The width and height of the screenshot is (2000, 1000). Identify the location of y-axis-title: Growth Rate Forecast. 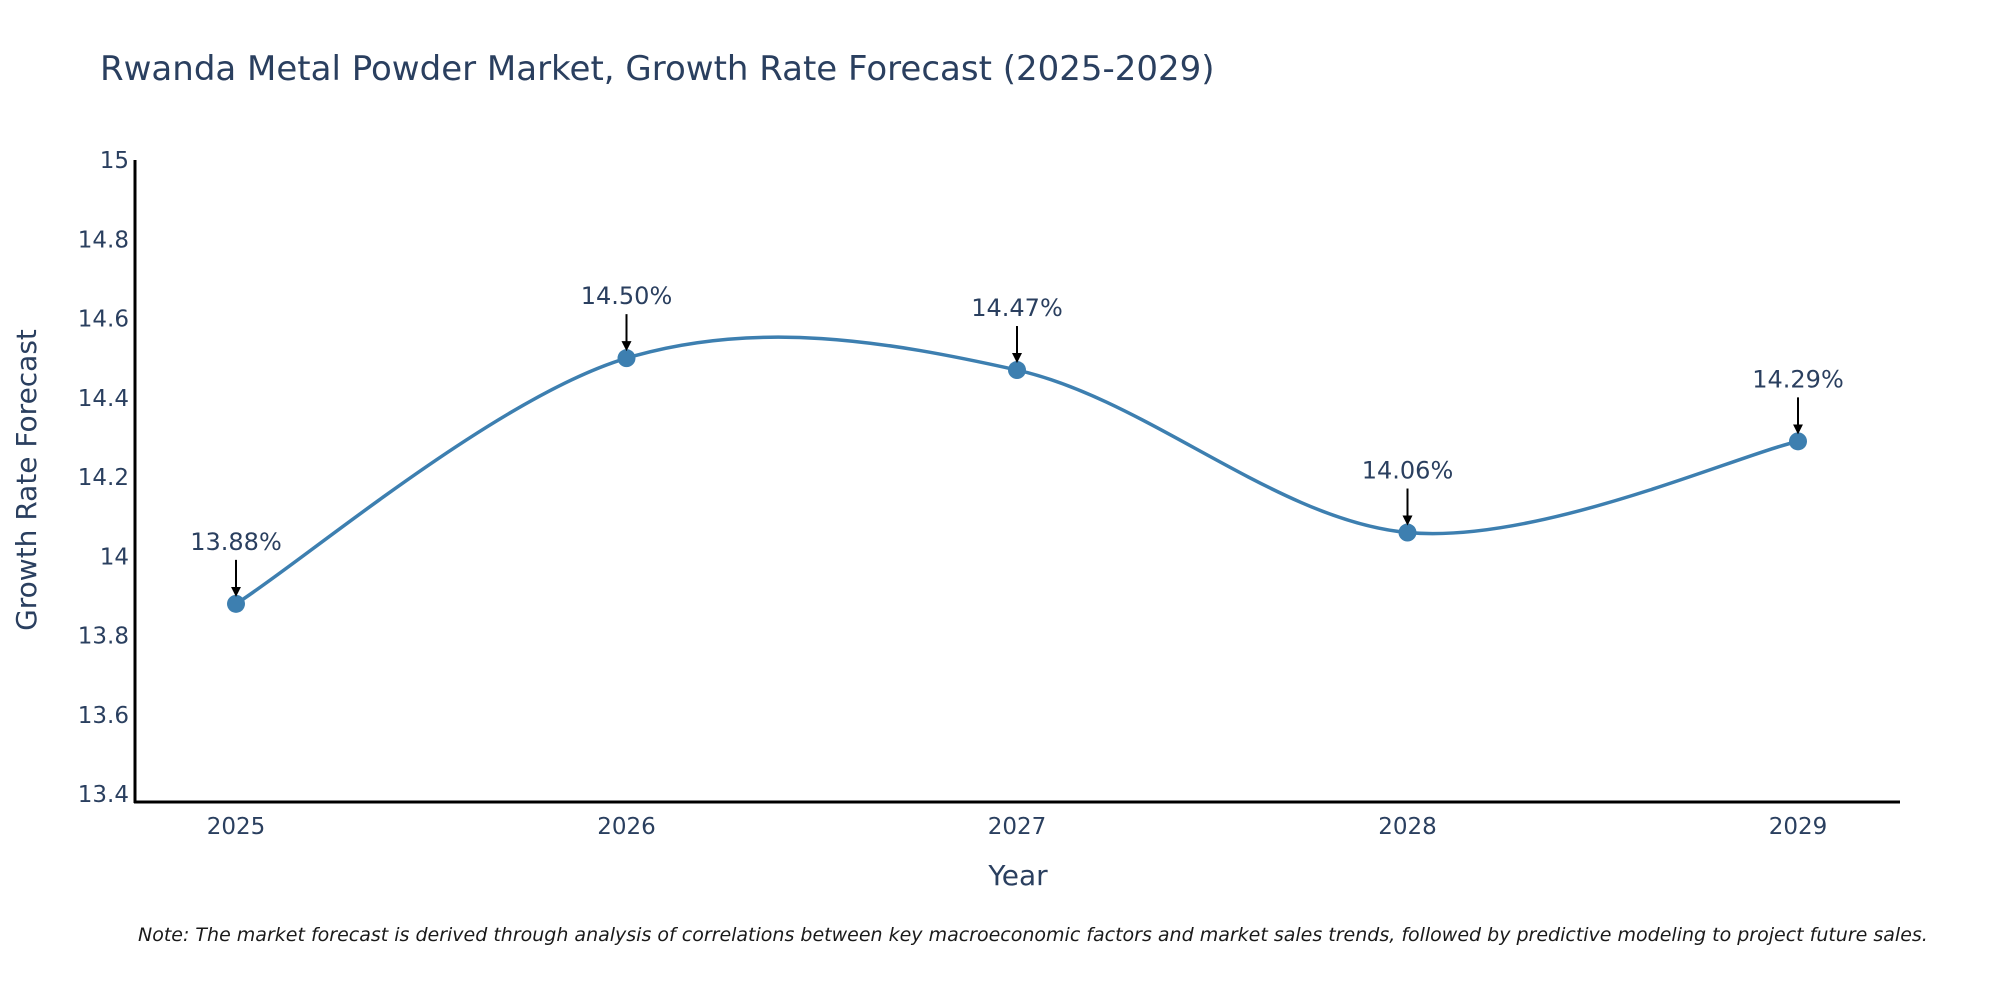
(26, 480).